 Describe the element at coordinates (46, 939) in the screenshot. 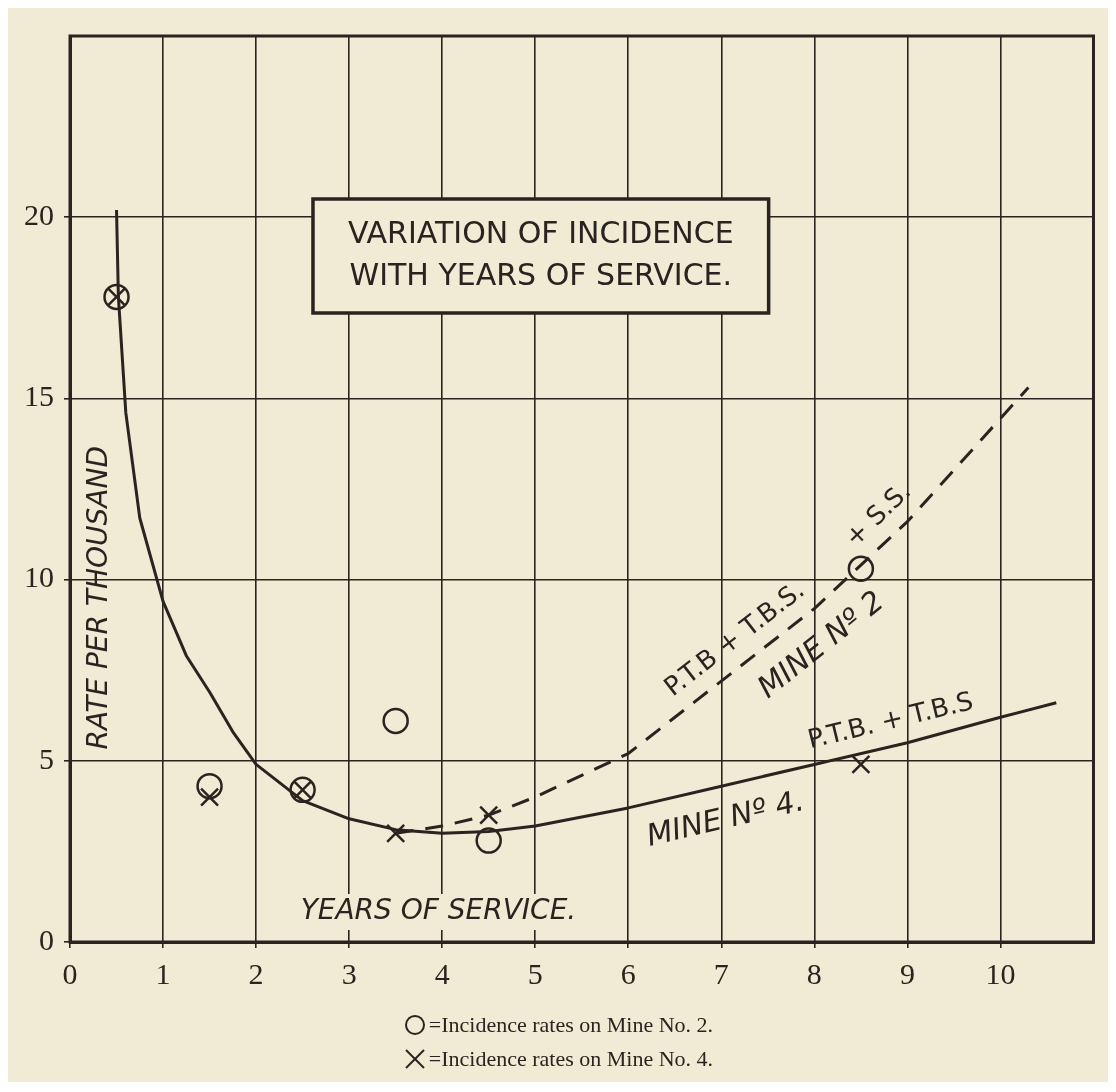

I see `y-tick-label: 0` at that location.